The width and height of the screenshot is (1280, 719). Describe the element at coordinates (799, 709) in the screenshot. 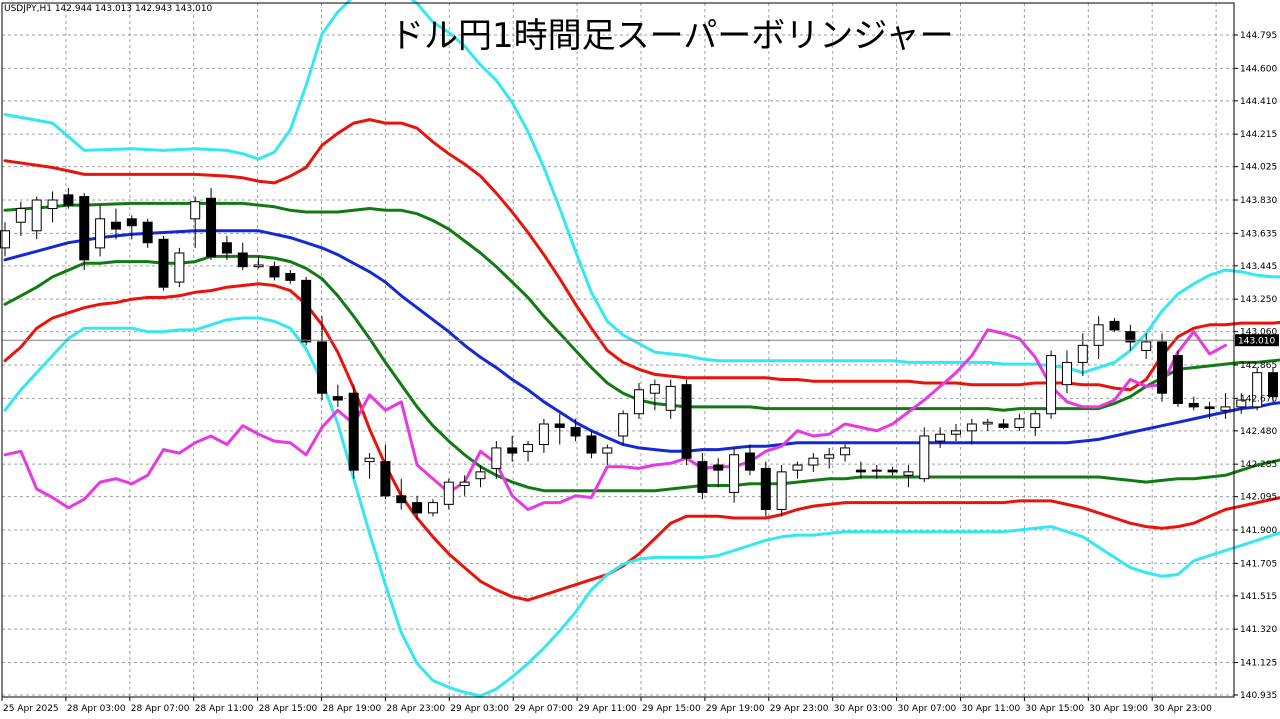

I see `x-tick-label: 29 Apr 23:00` at that location.